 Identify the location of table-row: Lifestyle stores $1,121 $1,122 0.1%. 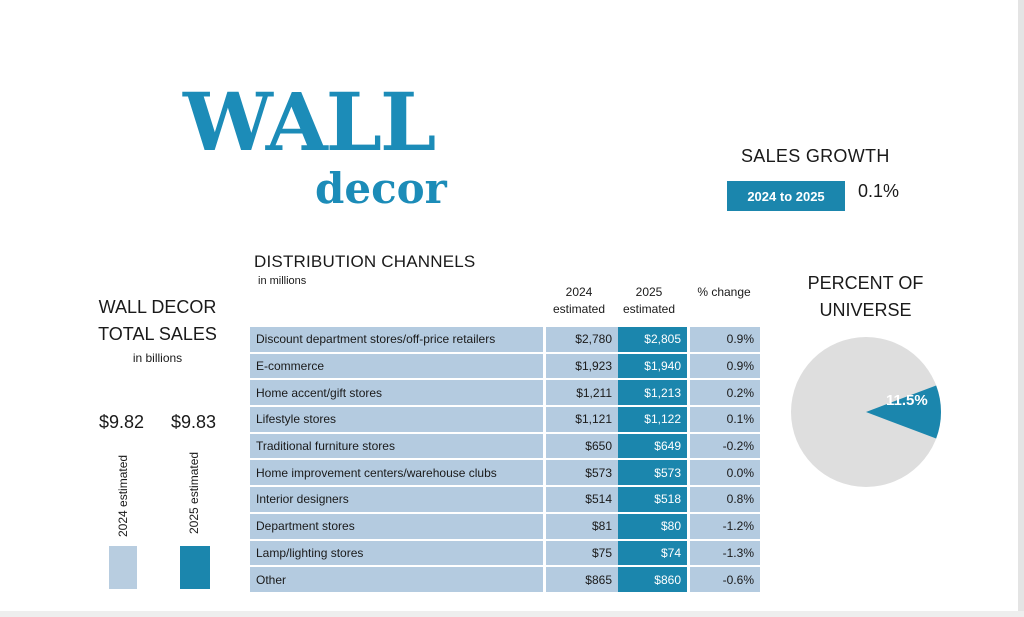
(505, 419).